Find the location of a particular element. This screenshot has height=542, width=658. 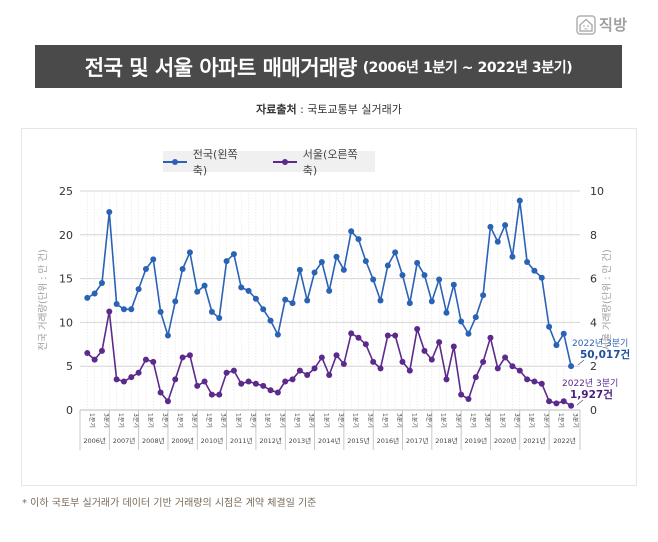

legend-item-seoul: 서울(오른쪽 축) is located at coordinates (323, 162).